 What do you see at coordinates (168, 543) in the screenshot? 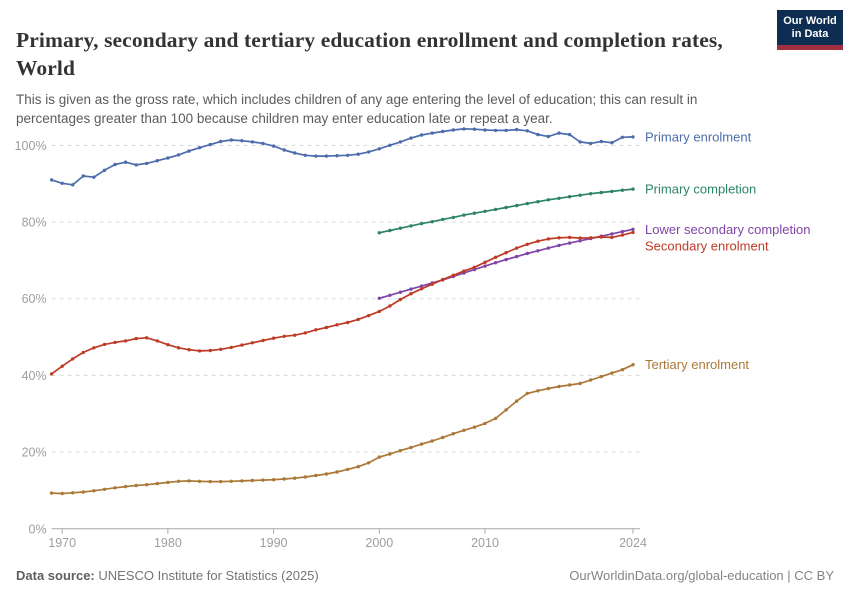
I see `x-tick-label-1980: 1980` at bounding box center [168, 543].